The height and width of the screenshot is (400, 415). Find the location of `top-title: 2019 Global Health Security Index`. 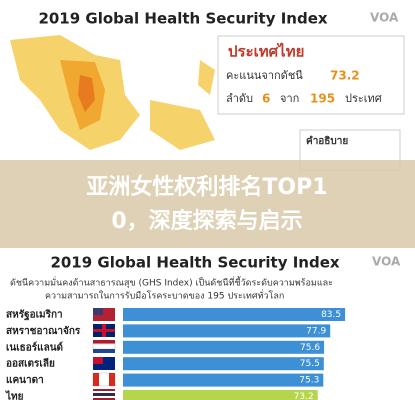

top-title: 2019 Global Health Security Index is located at coordinates (182, 19).